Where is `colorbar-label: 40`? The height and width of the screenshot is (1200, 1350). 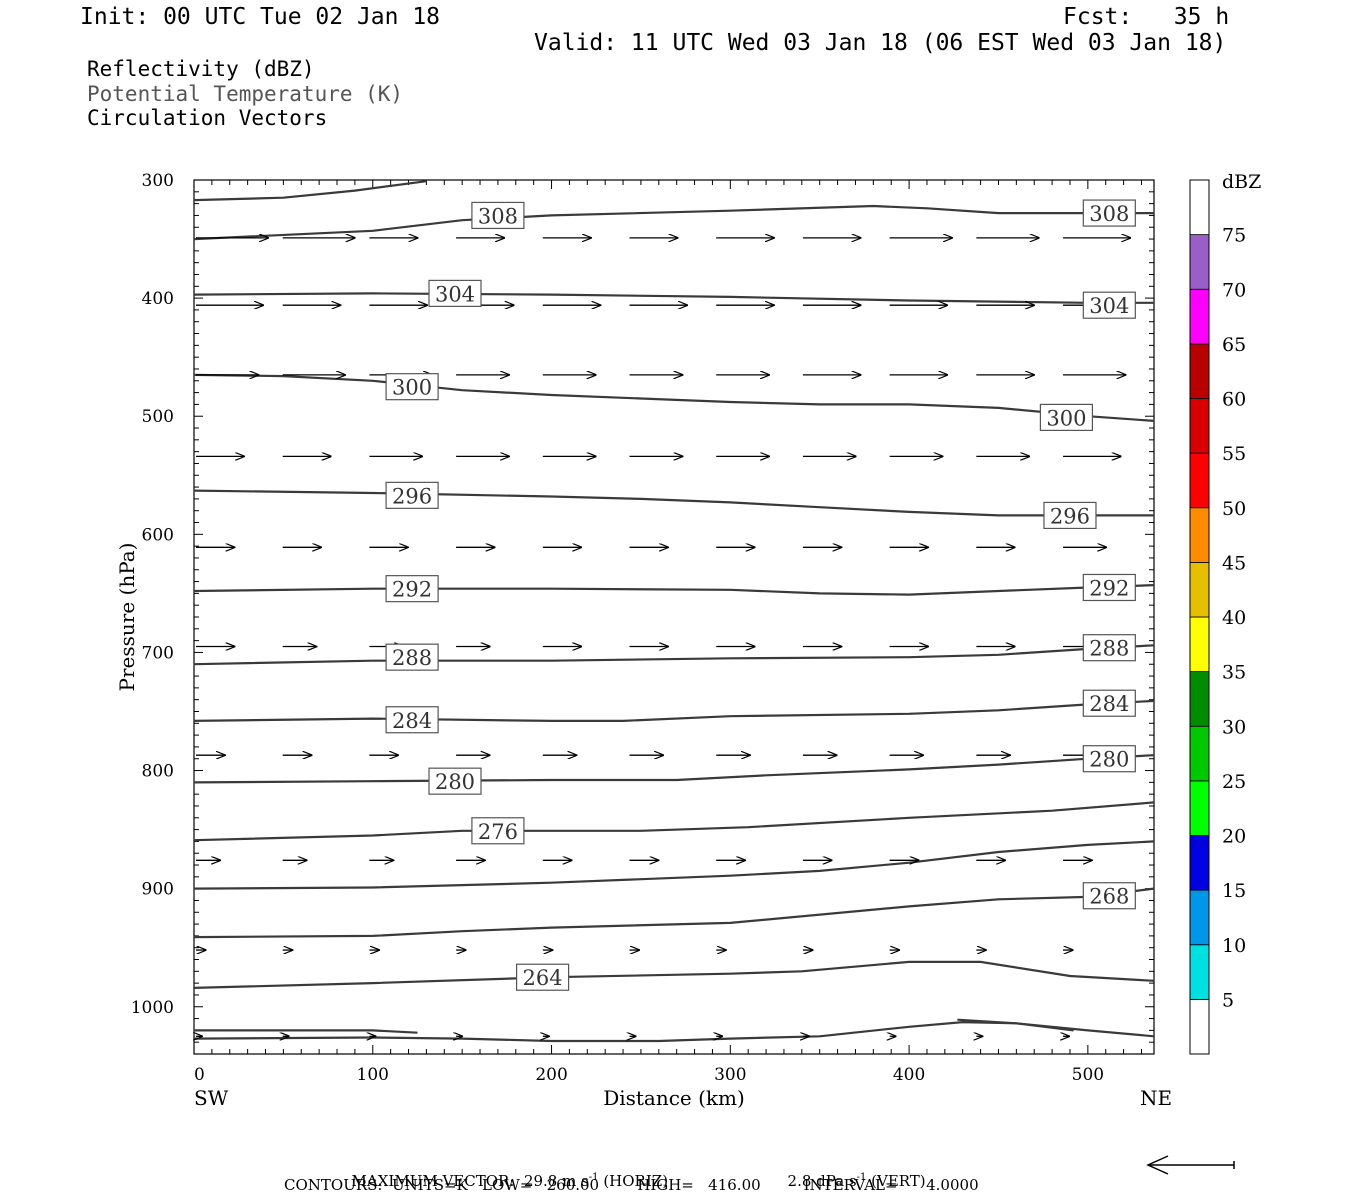
colorbar-label: 40 is located at coordinates (1234, 618).